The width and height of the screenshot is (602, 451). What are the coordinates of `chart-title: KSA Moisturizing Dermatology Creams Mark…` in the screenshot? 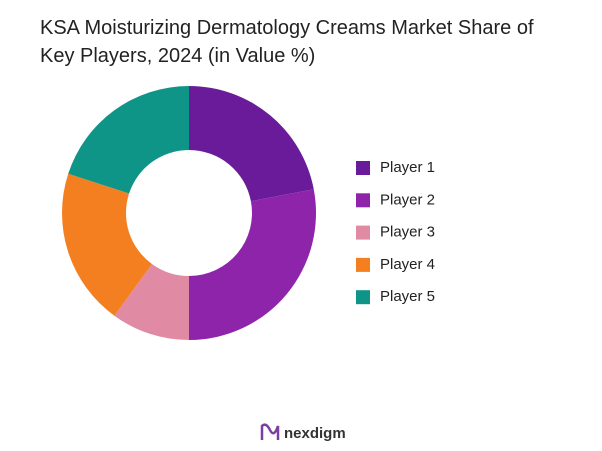 It's located at (287, 42).